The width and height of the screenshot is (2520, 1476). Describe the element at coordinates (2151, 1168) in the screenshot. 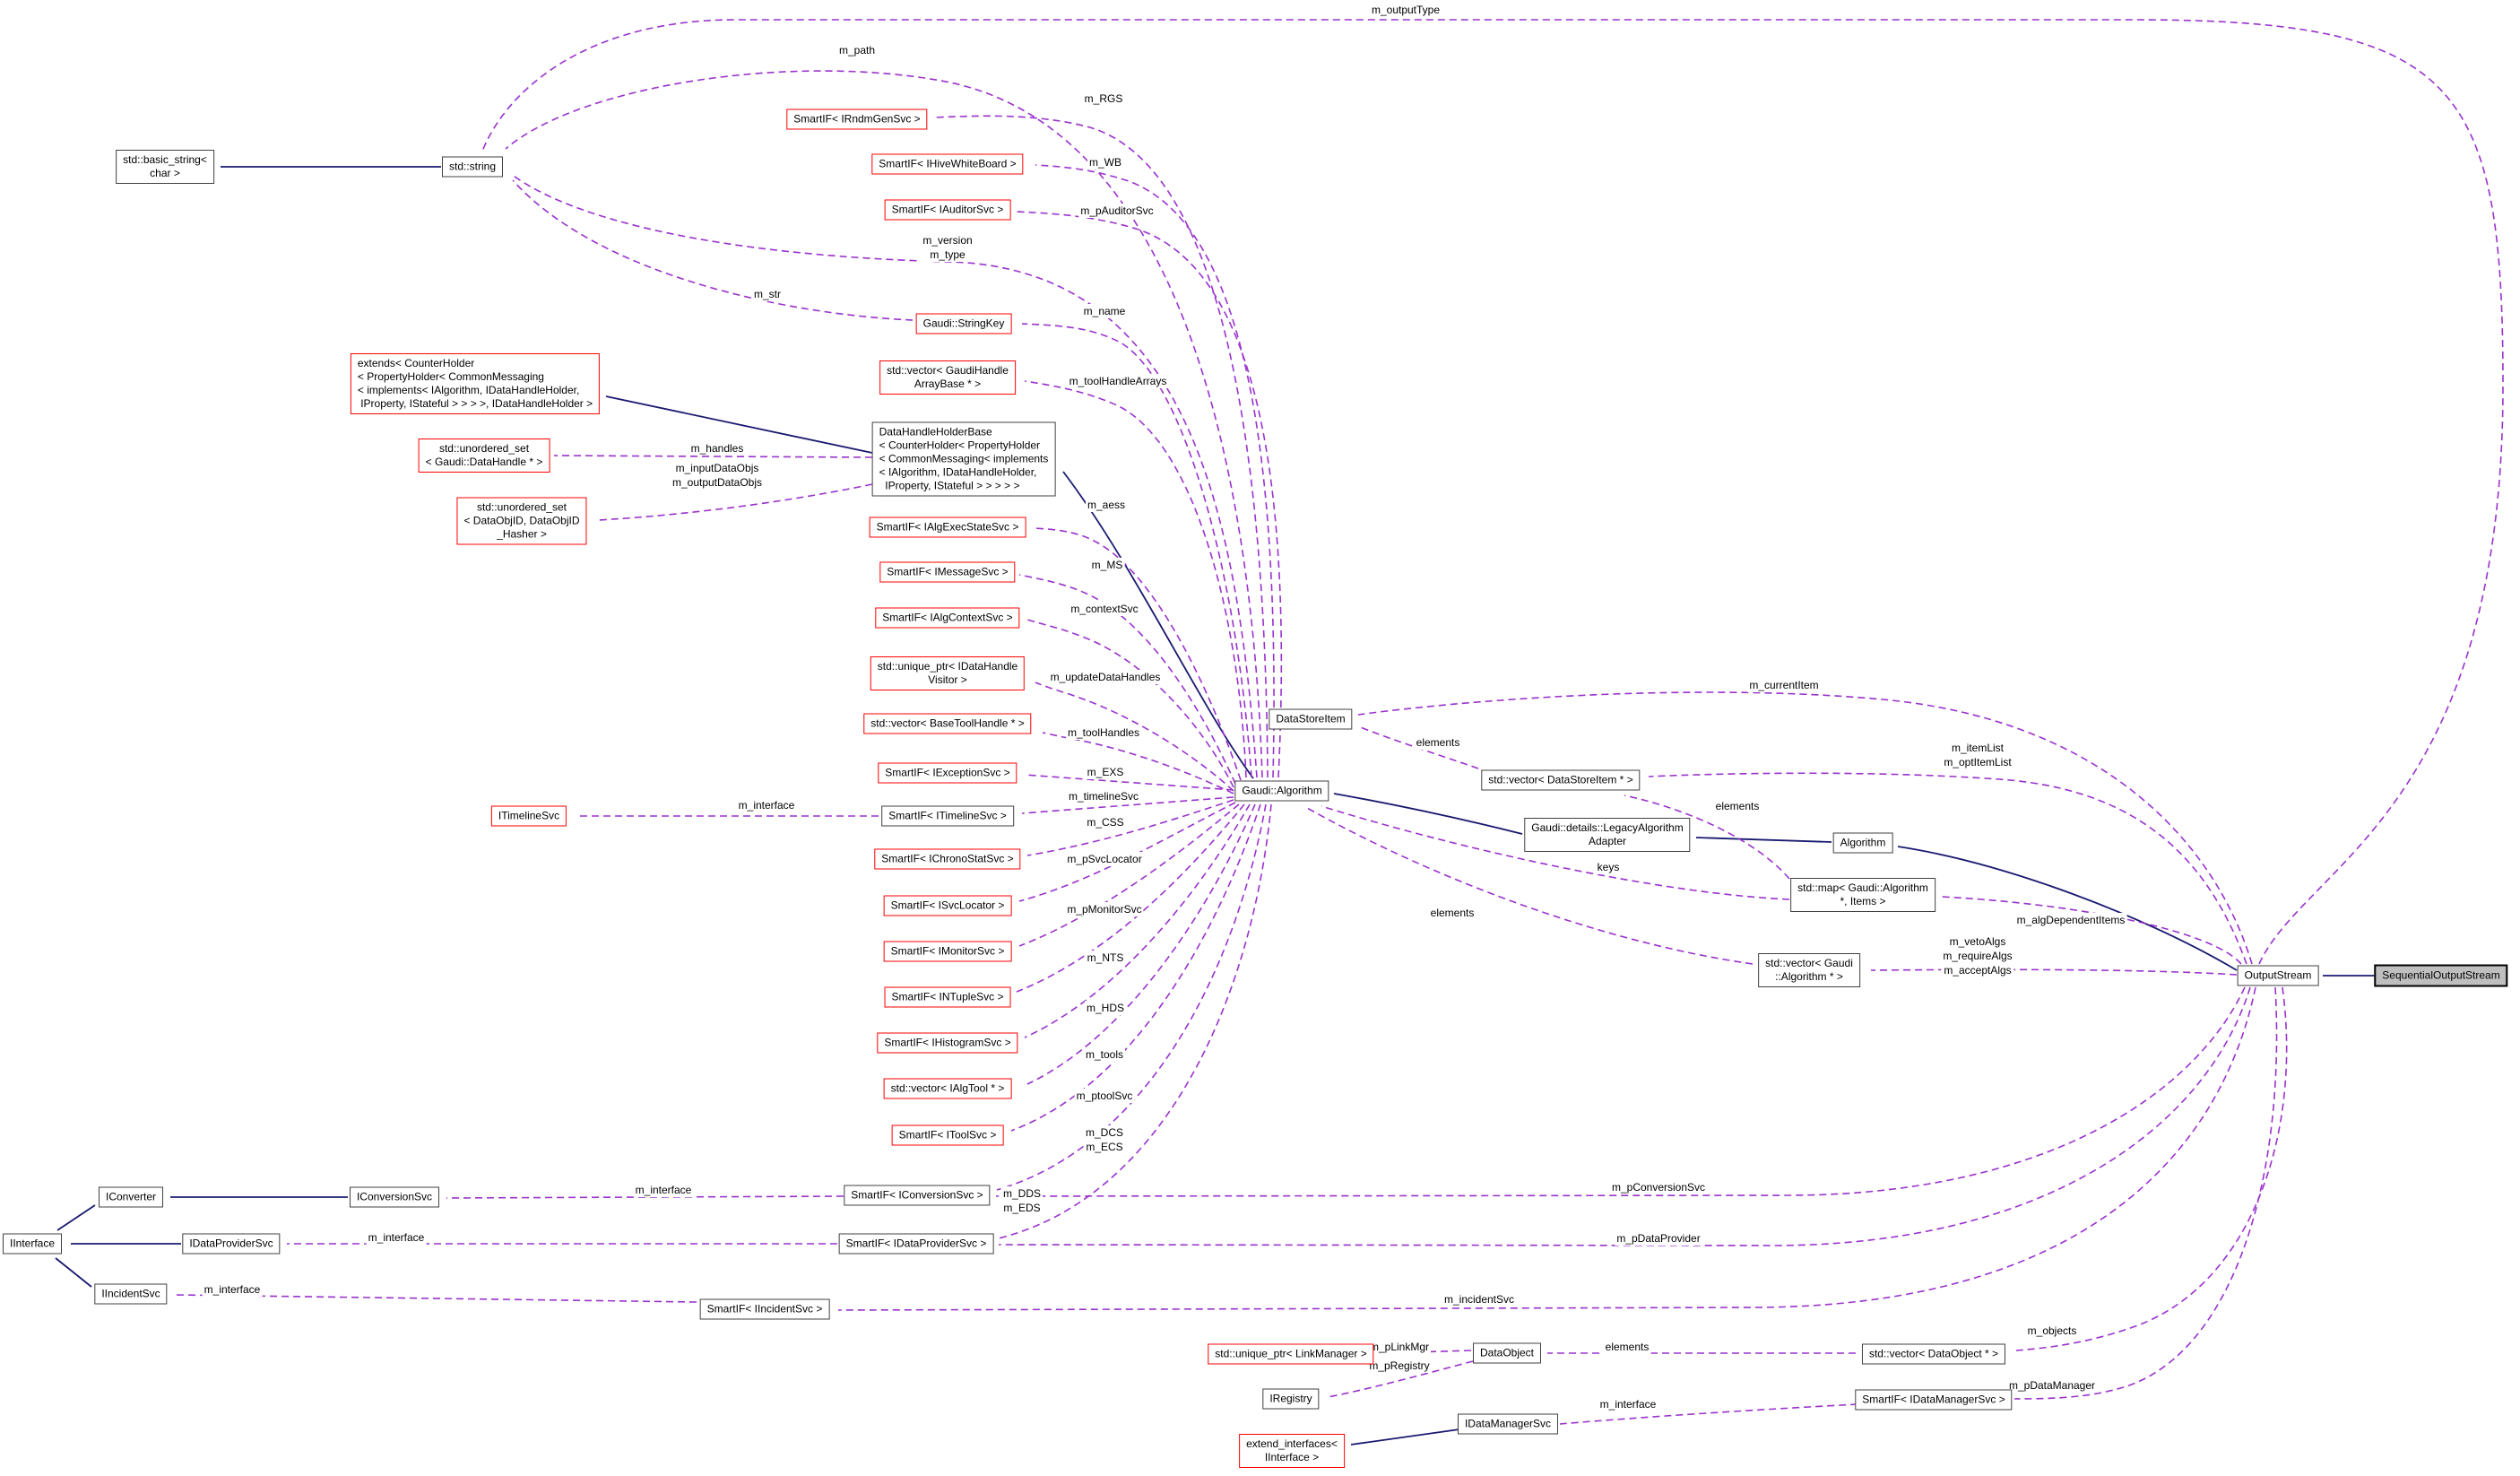

I see `edge-outputstream-to-vector-dataobject` at that location.